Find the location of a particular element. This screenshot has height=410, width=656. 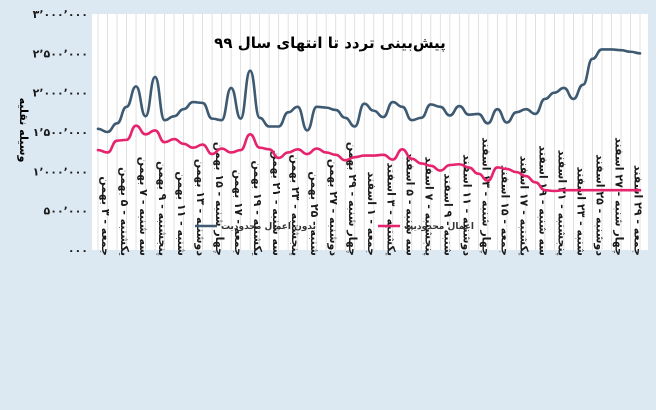

y-tick-label: ۲٬۵۰۰٬۰۰۰ is located at coordinates (60, 53).